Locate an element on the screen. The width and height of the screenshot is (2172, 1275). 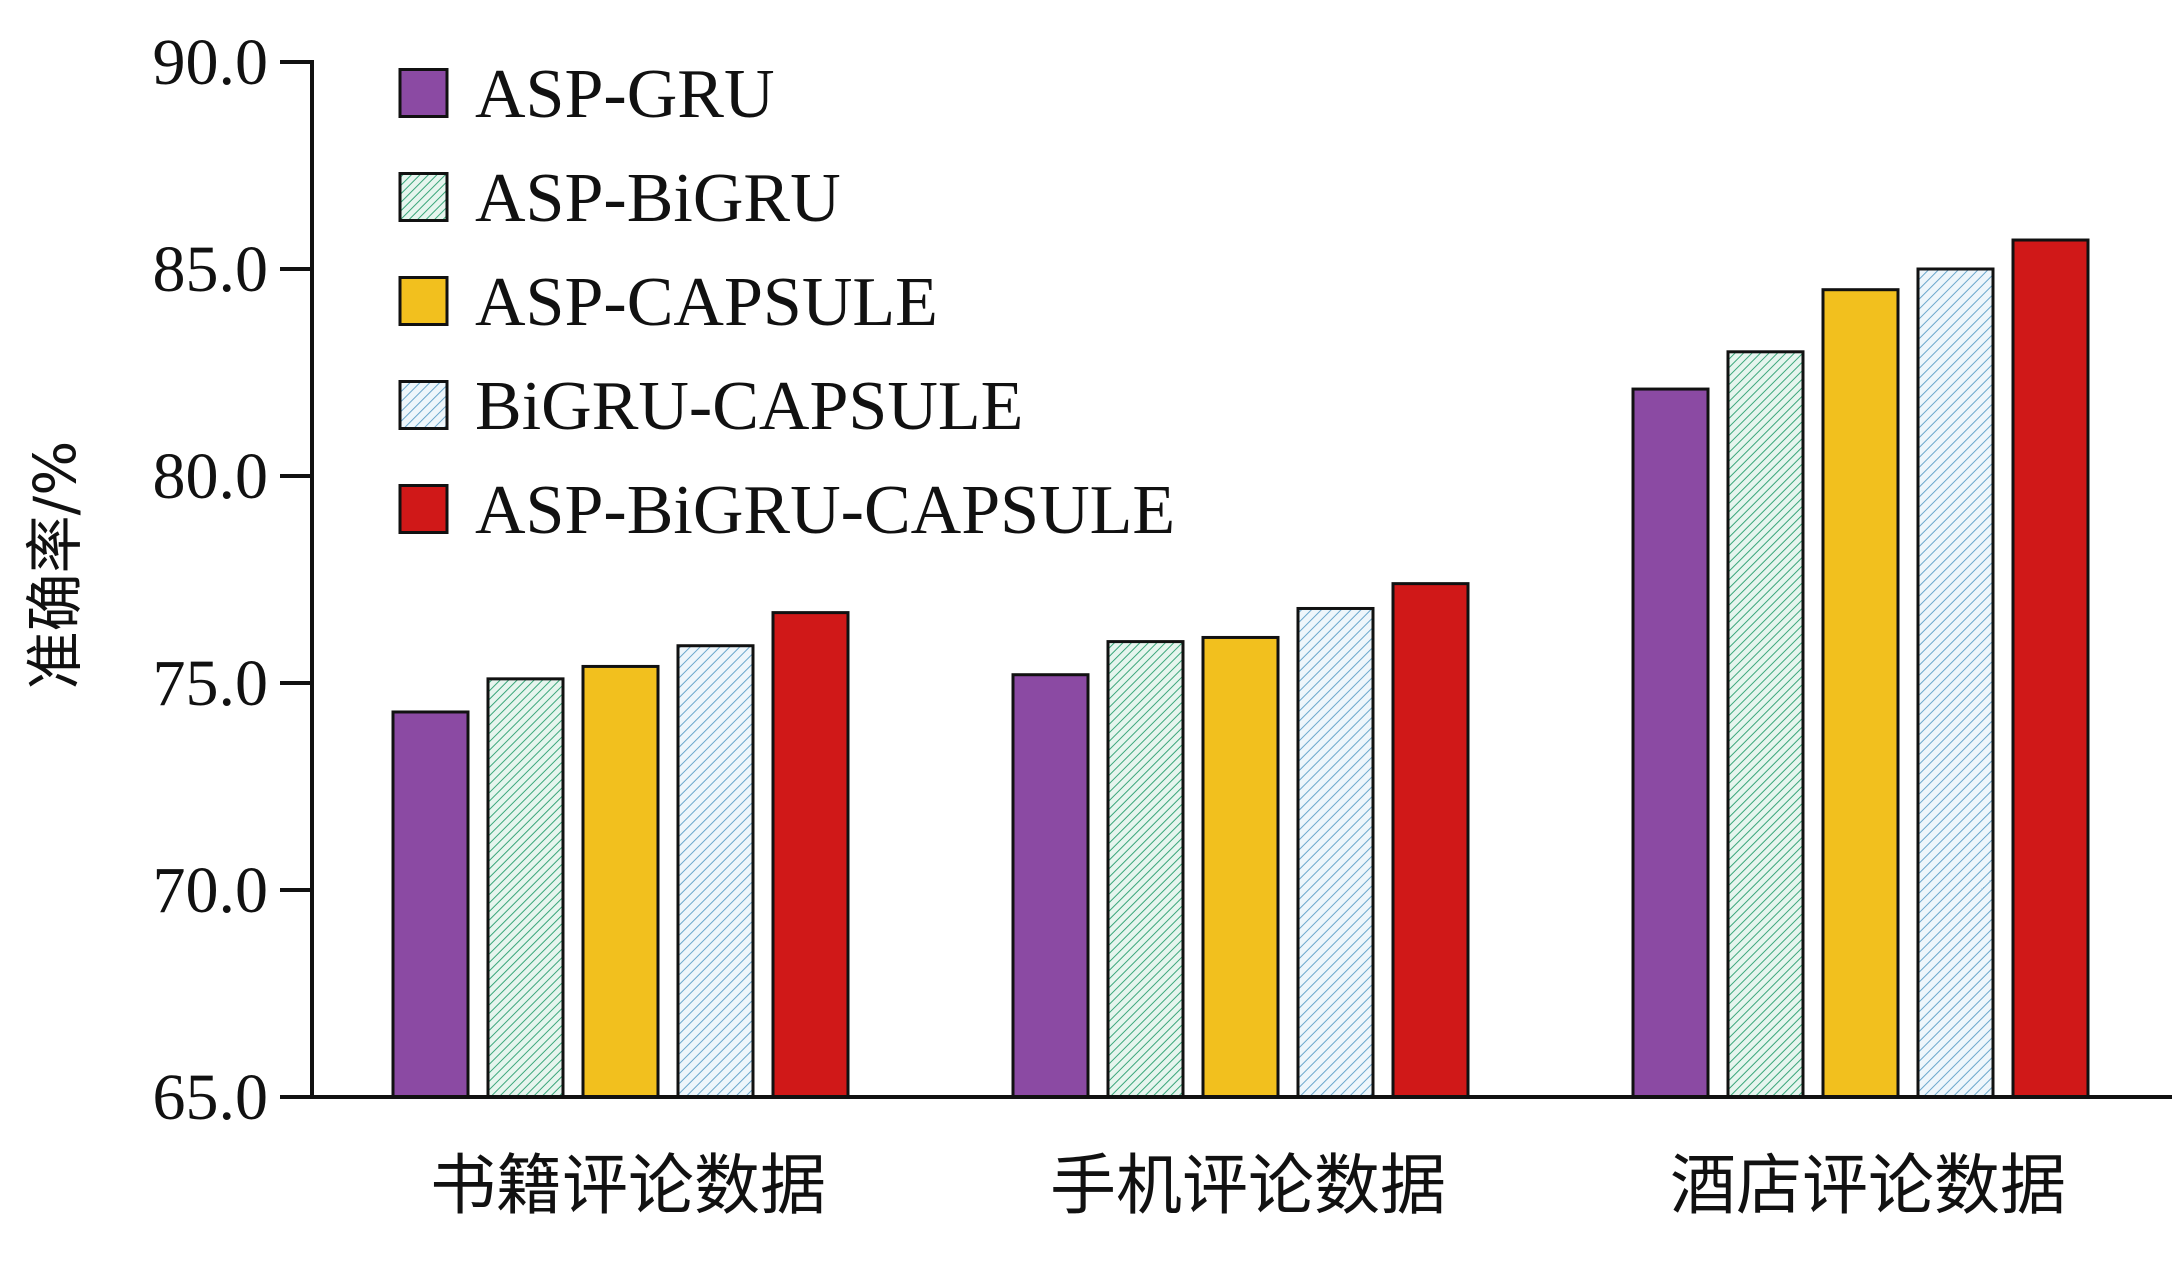
bar-3-asp-capsule is located at coordinates (1860, 693).